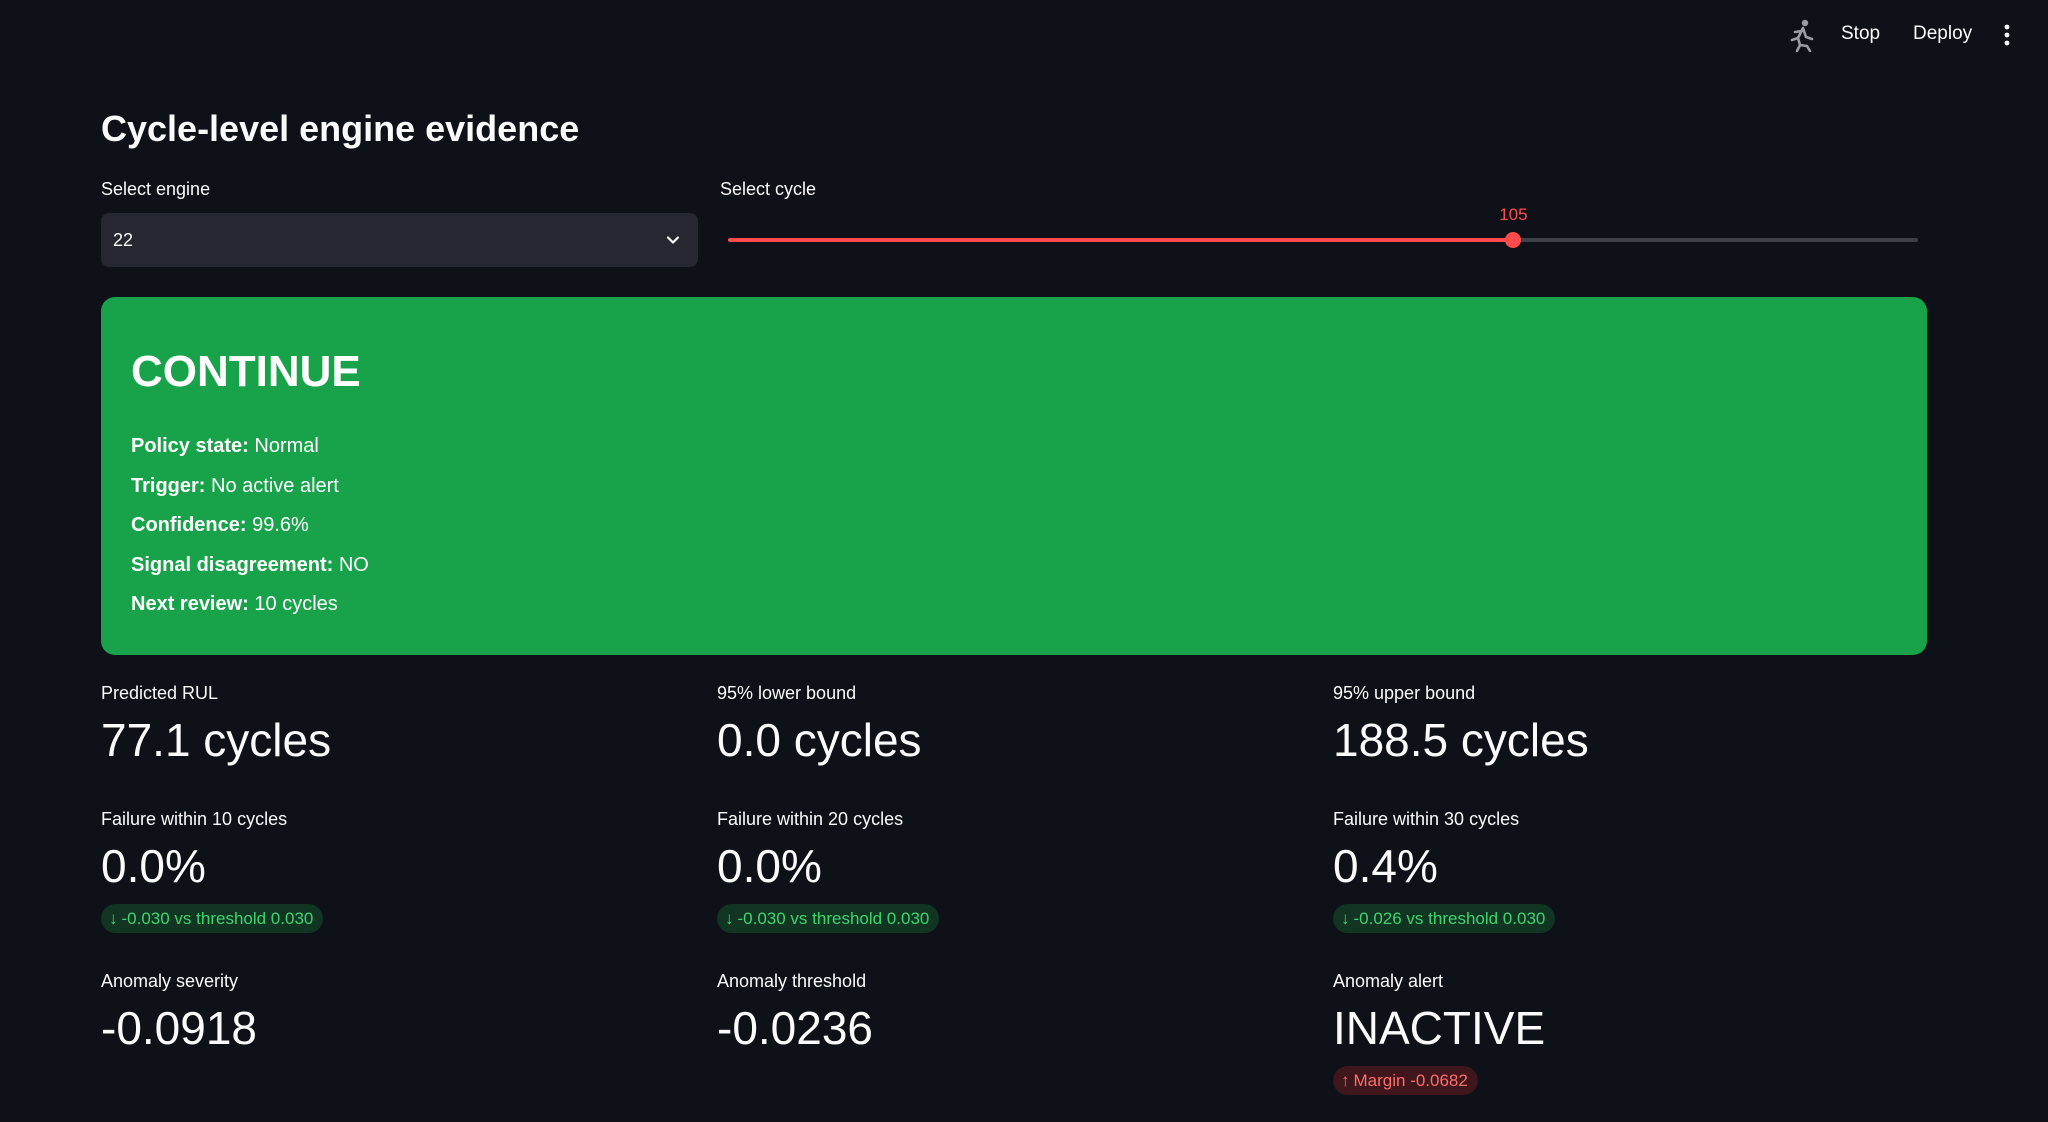 The width and height of the screenshot is (2048, 1122). I want to click on metric-value: 0.4%, so click(1385, 866).